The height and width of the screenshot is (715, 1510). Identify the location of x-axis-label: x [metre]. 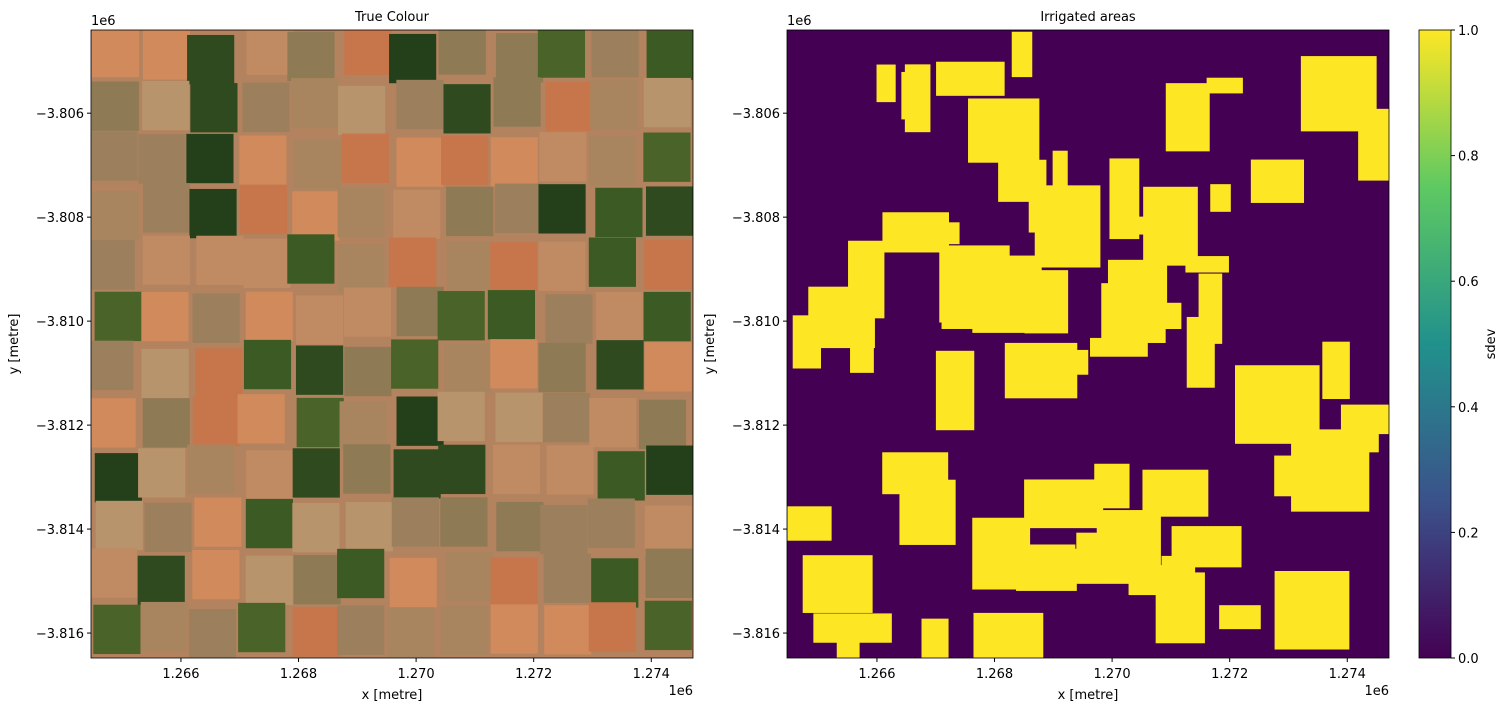
(392, 695).